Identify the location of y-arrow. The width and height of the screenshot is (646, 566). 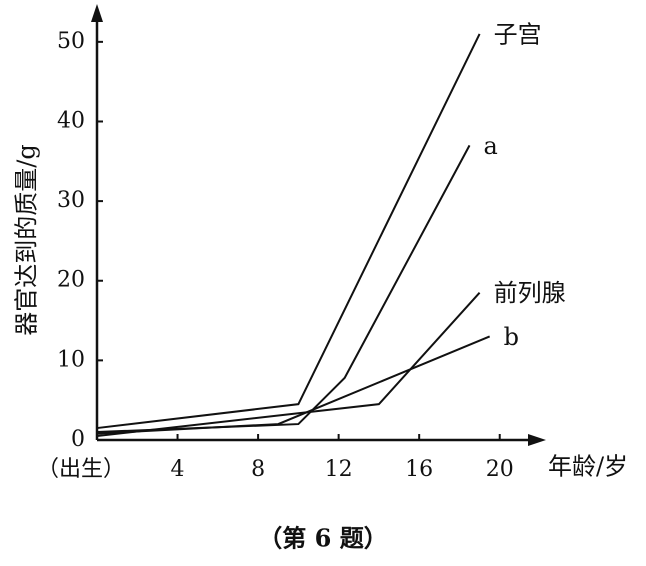
(97, 13).